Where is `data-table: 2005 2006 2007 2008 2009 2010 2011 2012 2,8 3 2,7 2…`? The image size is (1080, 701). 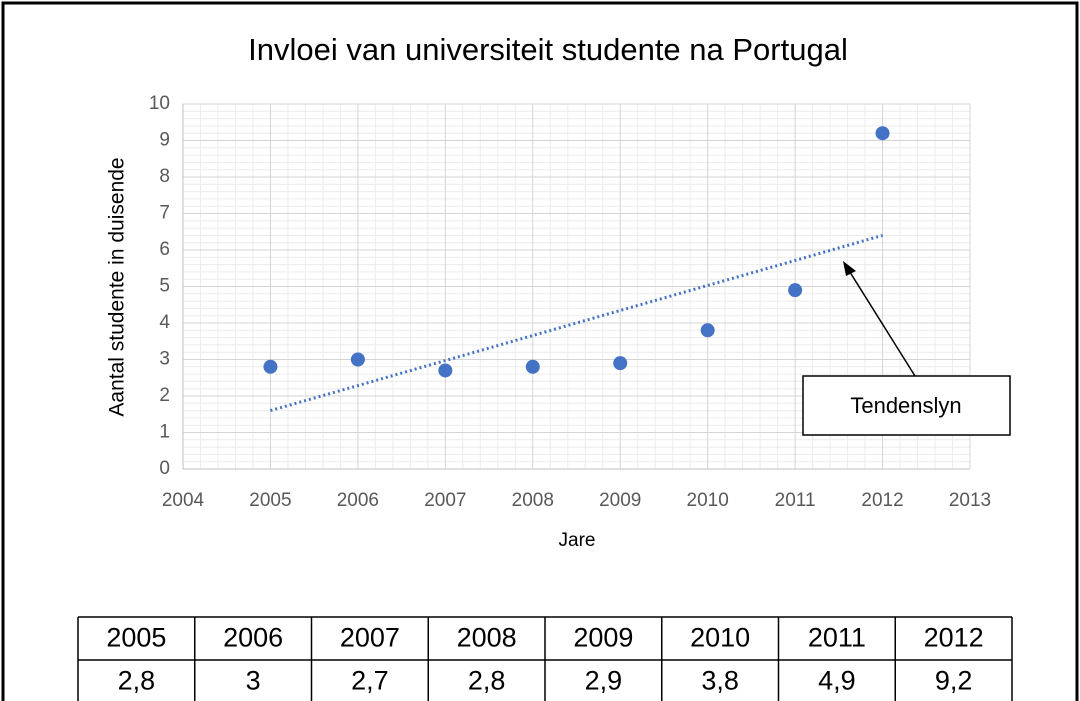
data-table: 2005 2006 2007 2008 2009 2010 2011 2012 2,8 3 2,7 2… is located at coordinates (545, 658).